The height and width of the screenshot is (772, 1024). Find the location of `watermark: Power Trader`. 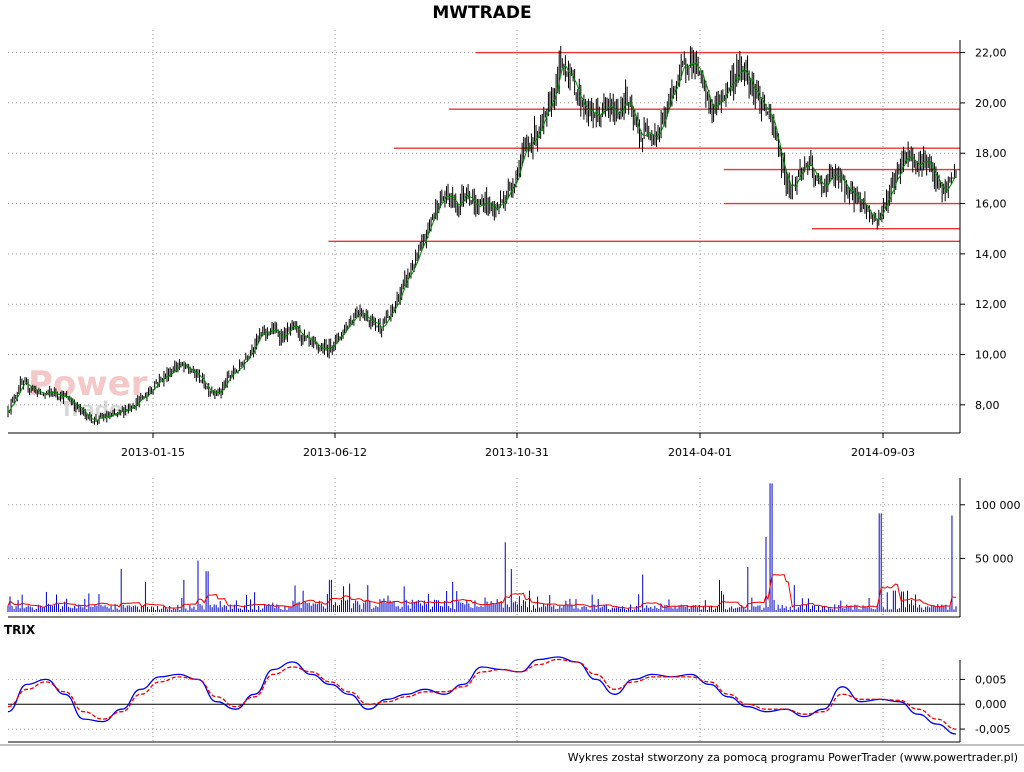

watermark: Power Trader is located at coordinates (88, 392).